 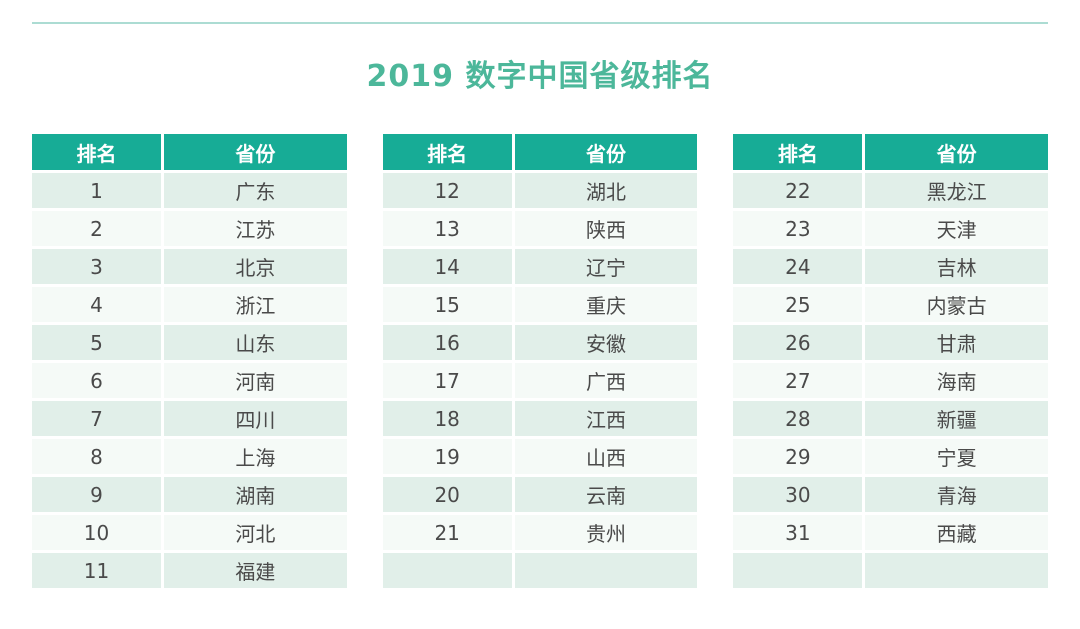 I want to click on rank-cell: 19, so click(x=447, y=456).